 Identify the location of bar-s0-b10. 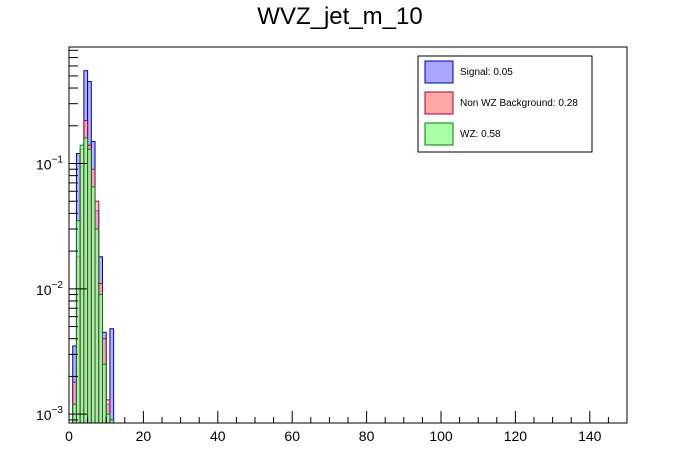
(112, 376).